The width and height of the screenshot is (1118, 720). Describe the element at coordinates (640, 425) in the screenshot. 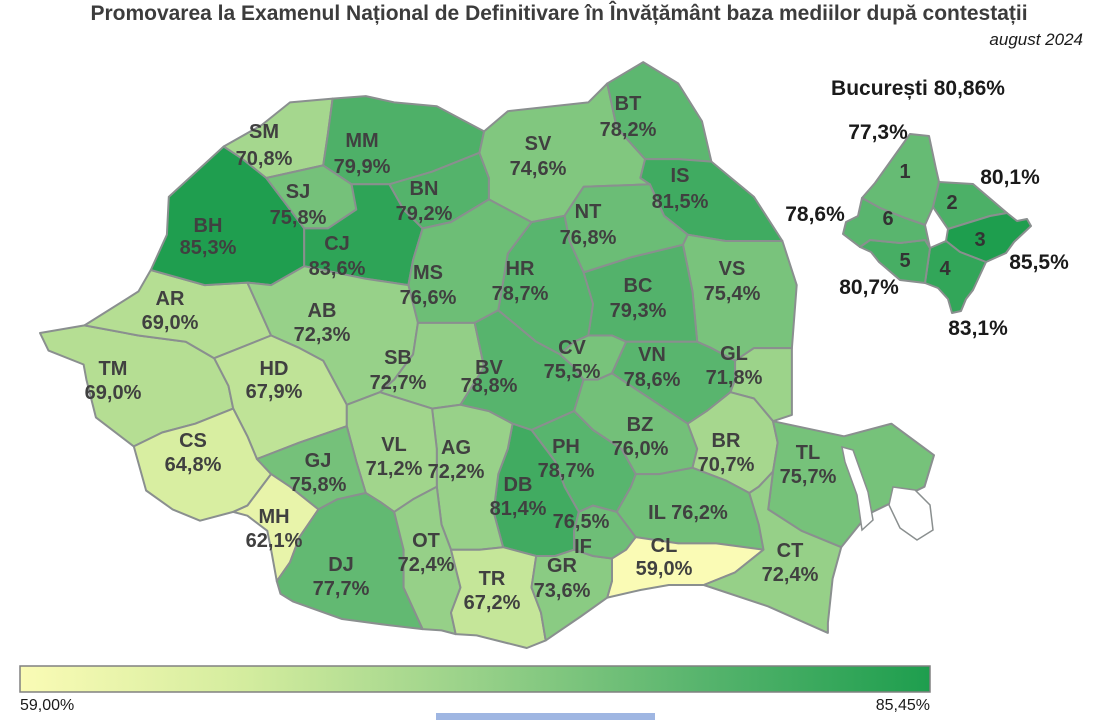

I see `svg-text: BZ` at that location.